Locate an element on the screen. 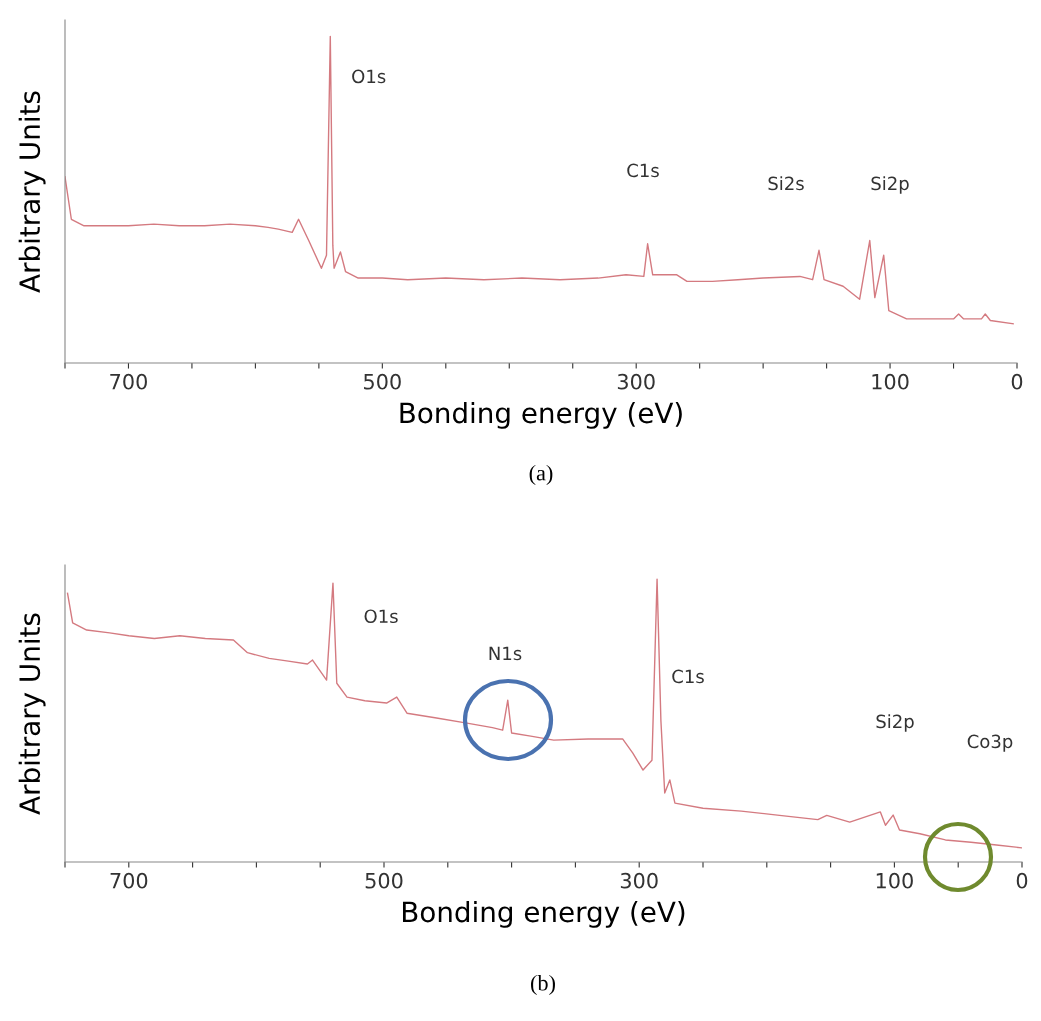  annotation: N1s is located at coordinates (505, 653).